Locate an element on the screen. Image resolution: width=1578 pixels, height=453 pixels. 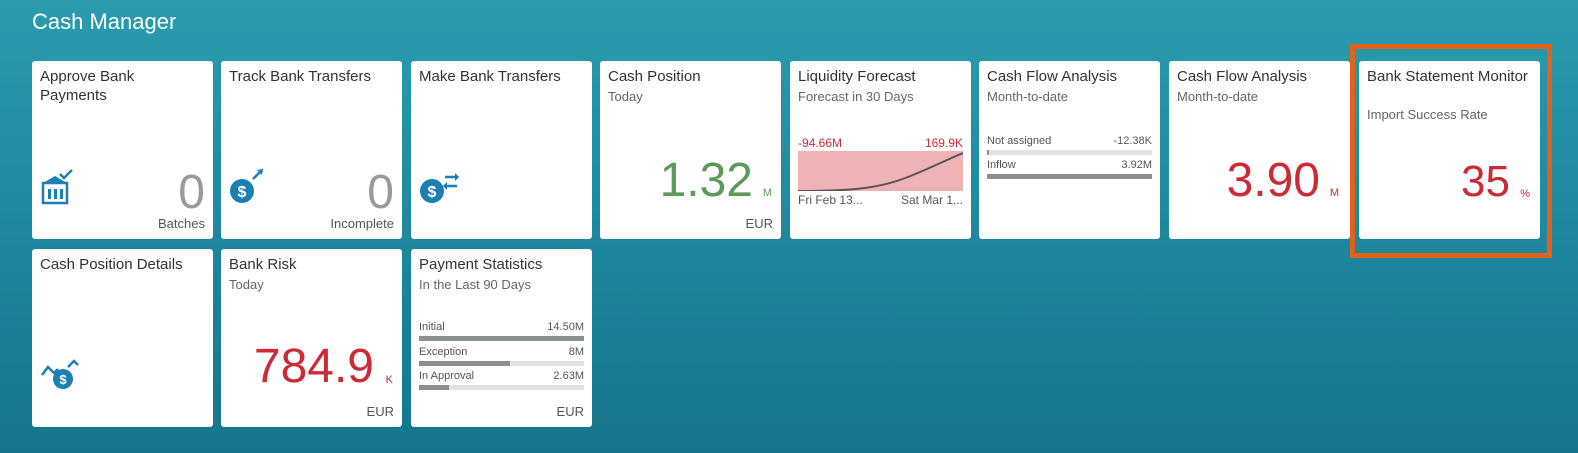
tile-subtitle: In the Last 90 Days is located at coordinates (475, 284).